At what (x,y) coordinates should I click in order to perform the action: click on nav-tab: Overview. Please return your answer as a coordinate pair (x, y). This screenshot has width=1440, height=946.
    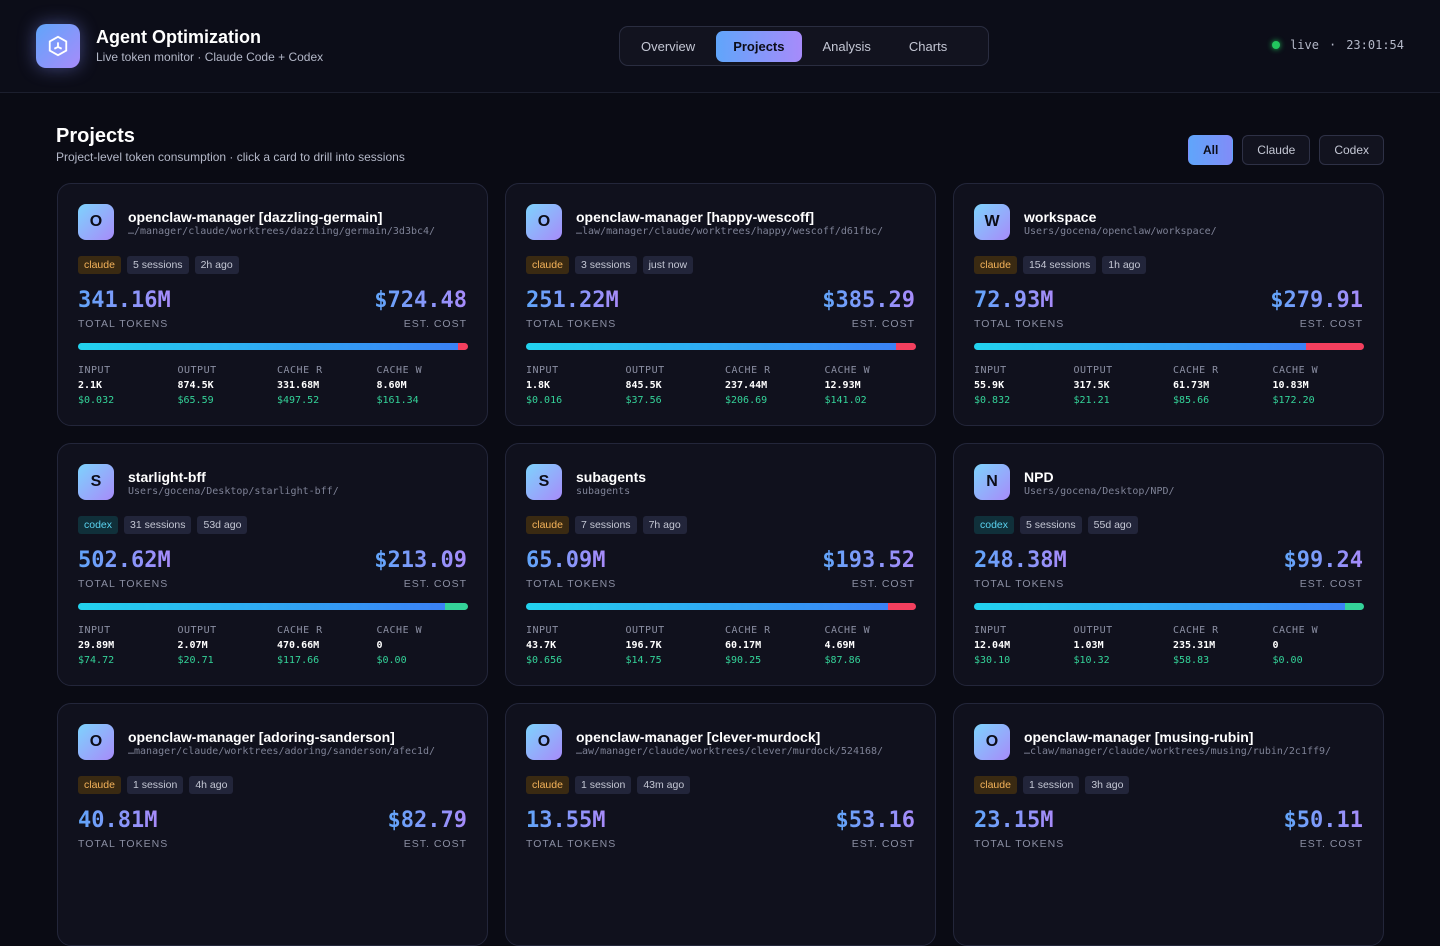
    Looking at the image, I should click on (668, 46).